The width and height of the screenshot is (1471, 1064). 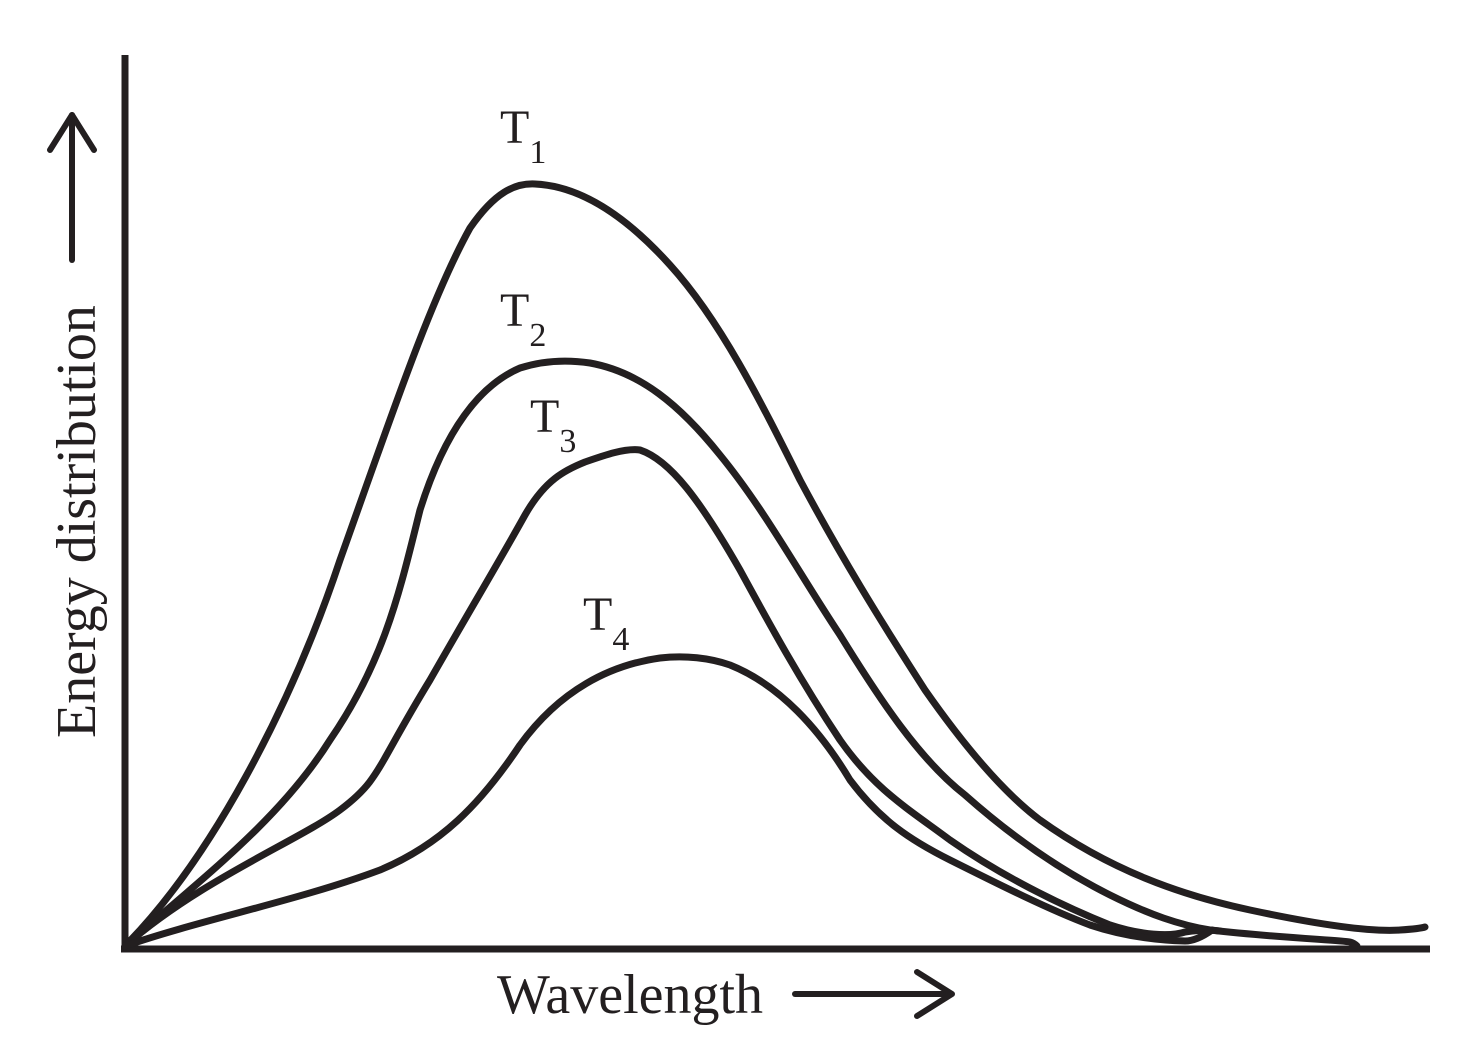 I want to click on y-axis-label: Energy distribution, so click(x=77, y=521).